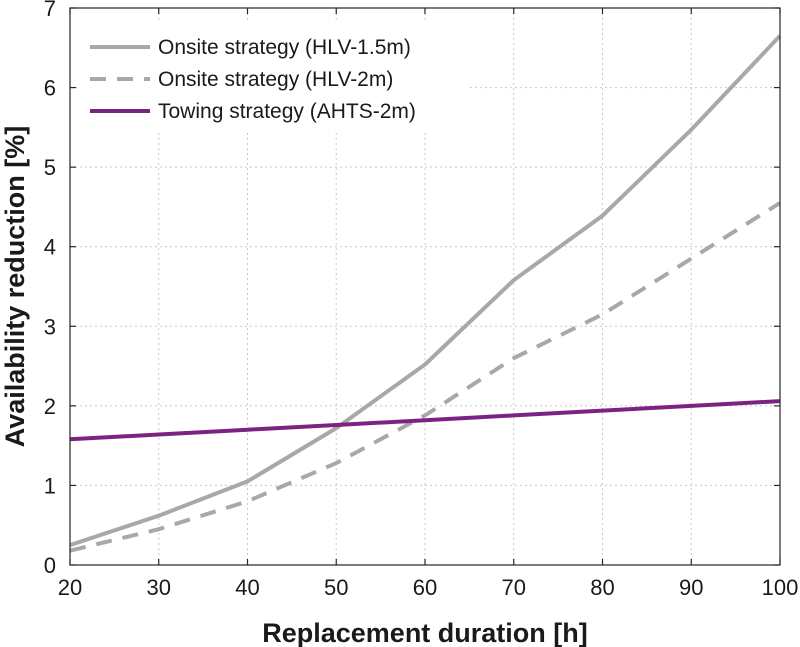 This screenshot has height=647, width=800. I want to click on y-tick-label: 4, so click(50, 247).